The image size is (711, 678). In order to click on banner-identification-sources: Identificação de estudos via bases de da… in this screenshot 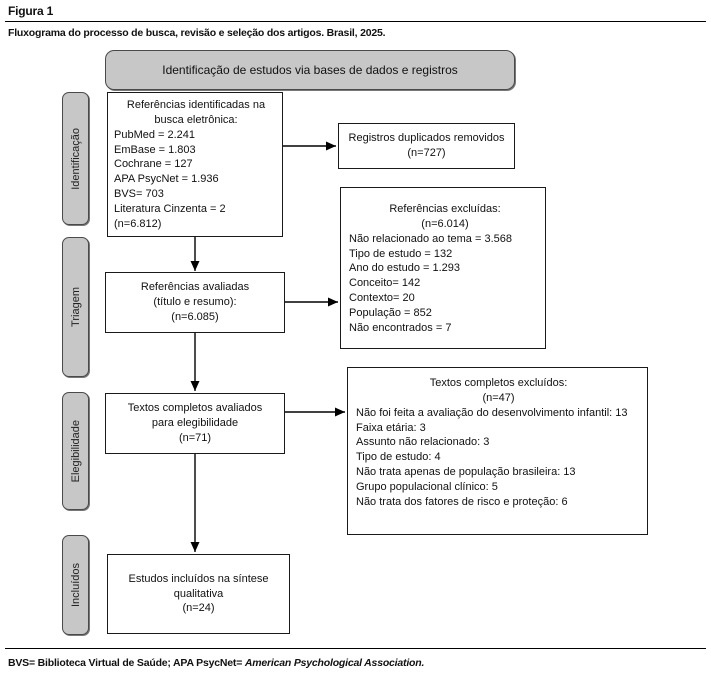, I will do `click(310, 70)`.